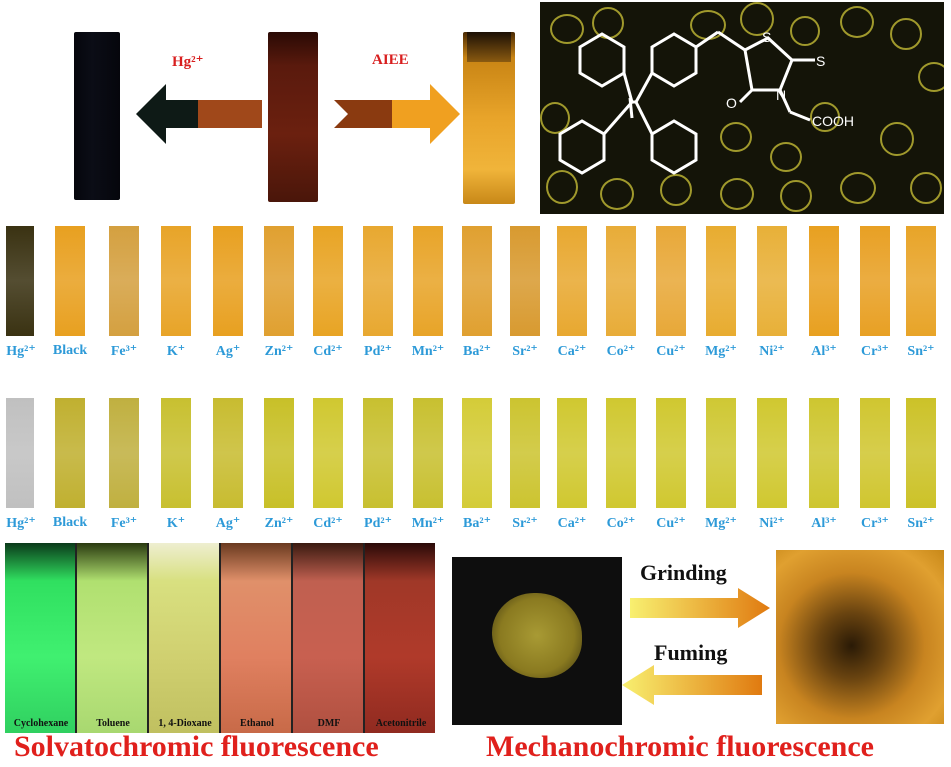  I want to click on powder-after-grinding, so click(860, 637).